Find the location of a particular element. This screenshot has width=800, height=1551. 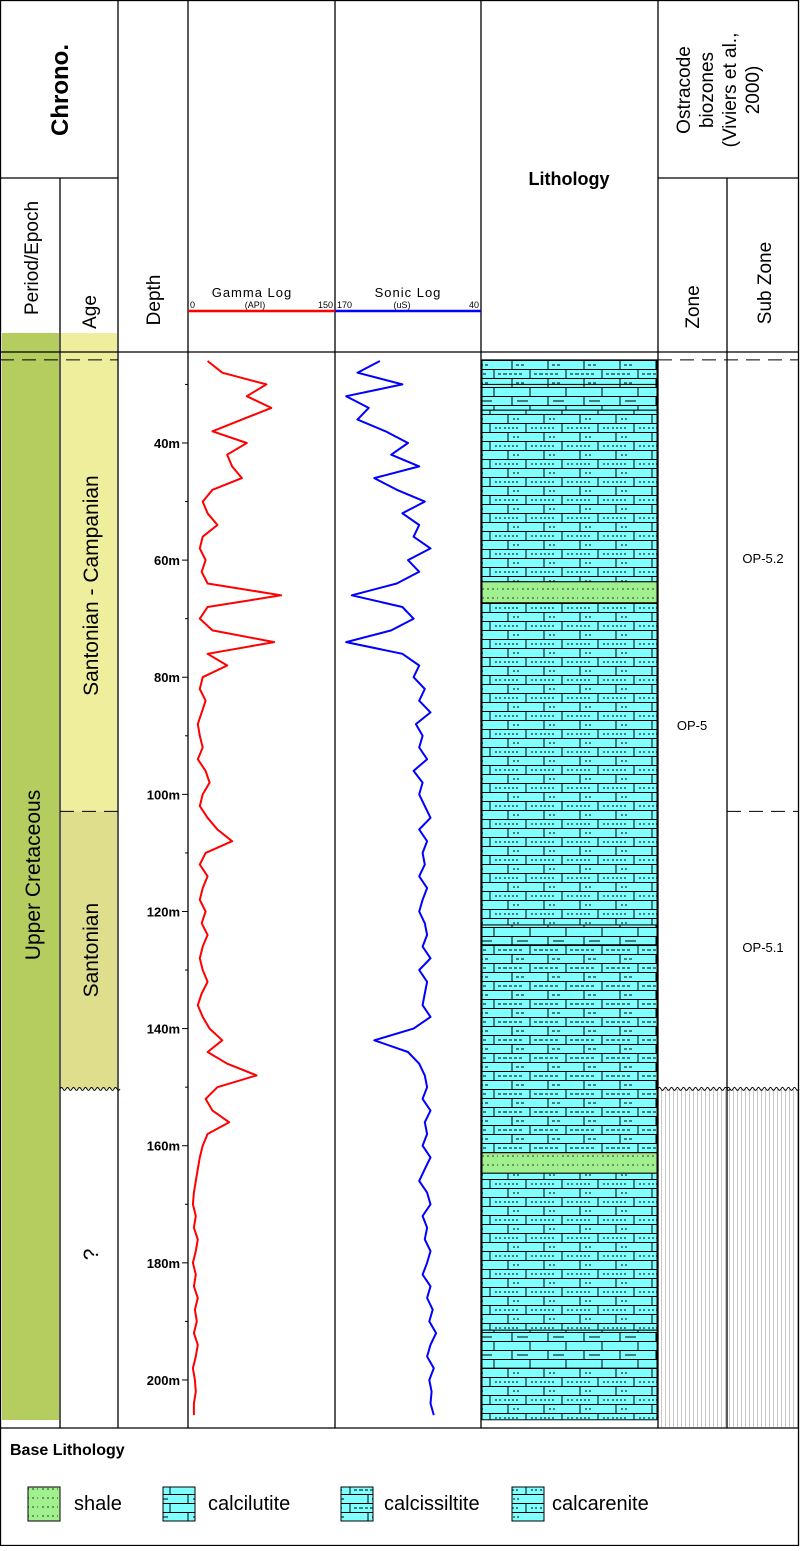

ostracode-line: biozones is located at coordinates (707, 90).